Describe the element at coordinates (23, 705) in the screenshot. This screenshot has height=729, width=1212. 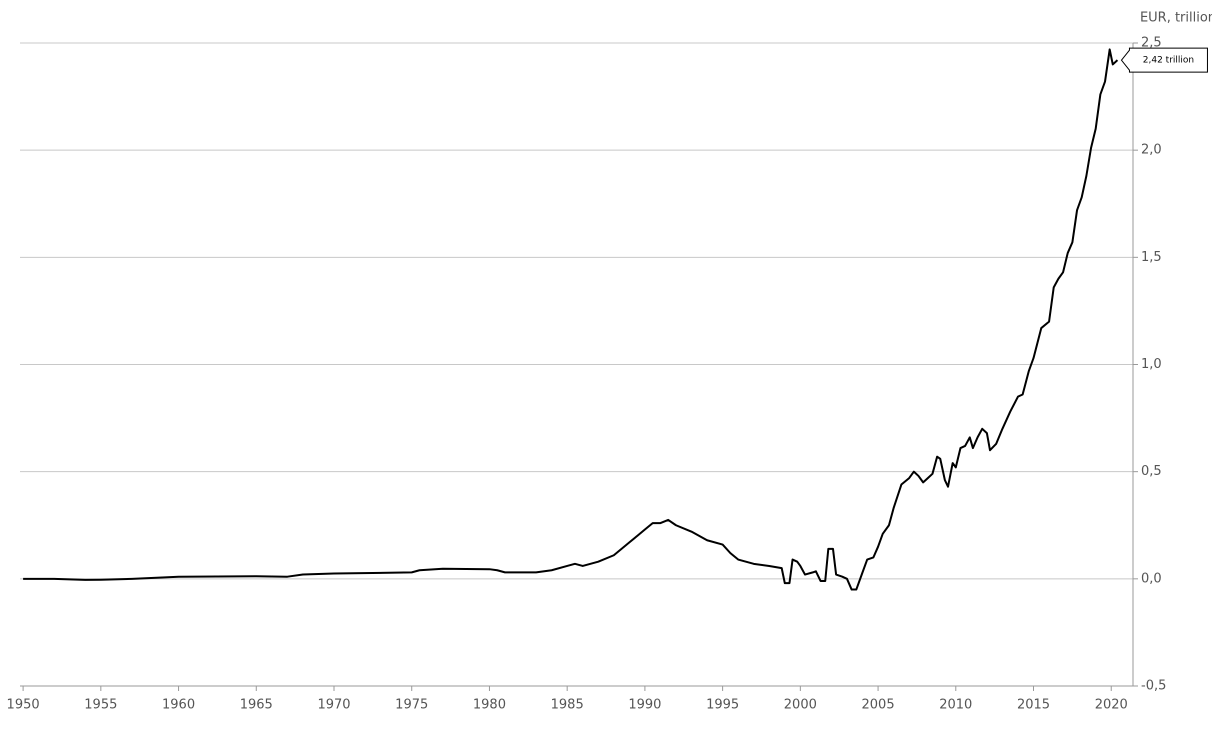
I see `x-tick-label: 1950` at that location.